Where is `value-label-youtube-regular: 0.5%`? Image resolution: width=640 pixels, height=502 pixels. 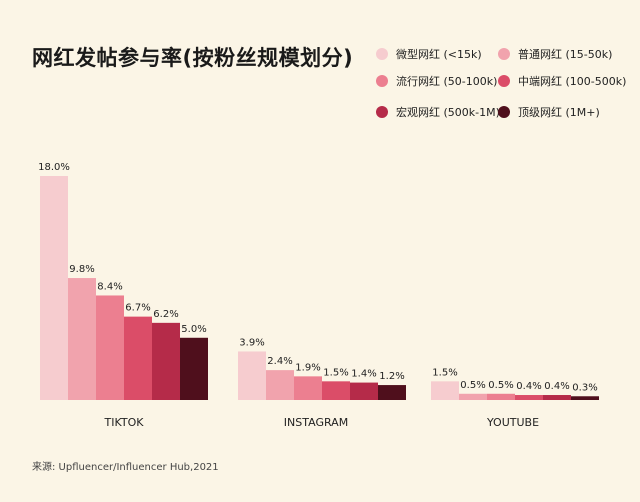
value-label-youtube-regular: 0.5% is located at coordinates (472, 385).